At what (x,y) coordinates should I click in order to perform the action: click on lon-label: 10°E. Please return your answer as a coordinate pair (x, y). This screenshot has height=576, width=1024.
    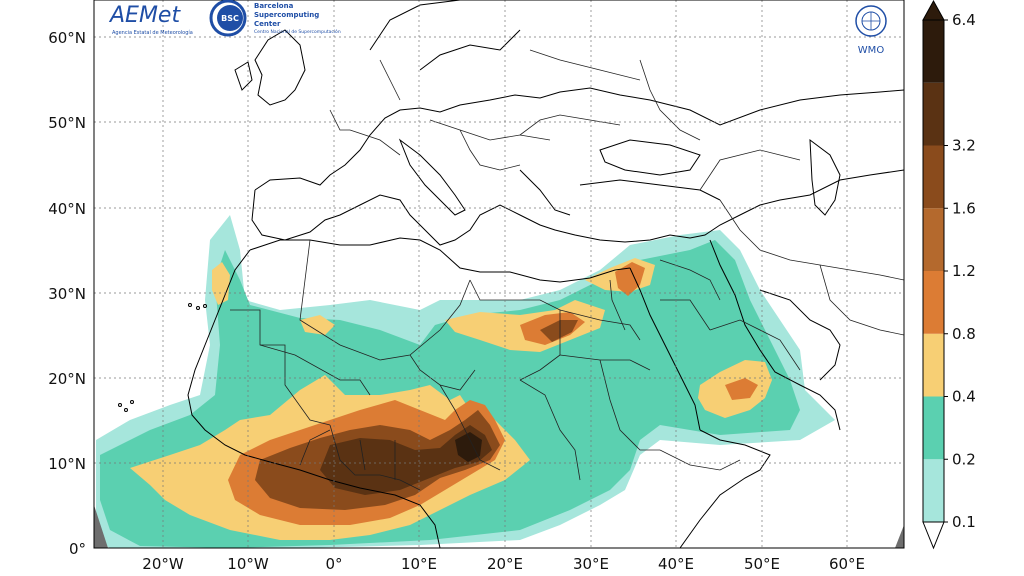
    Looking at the image, I should click on (419, 564).